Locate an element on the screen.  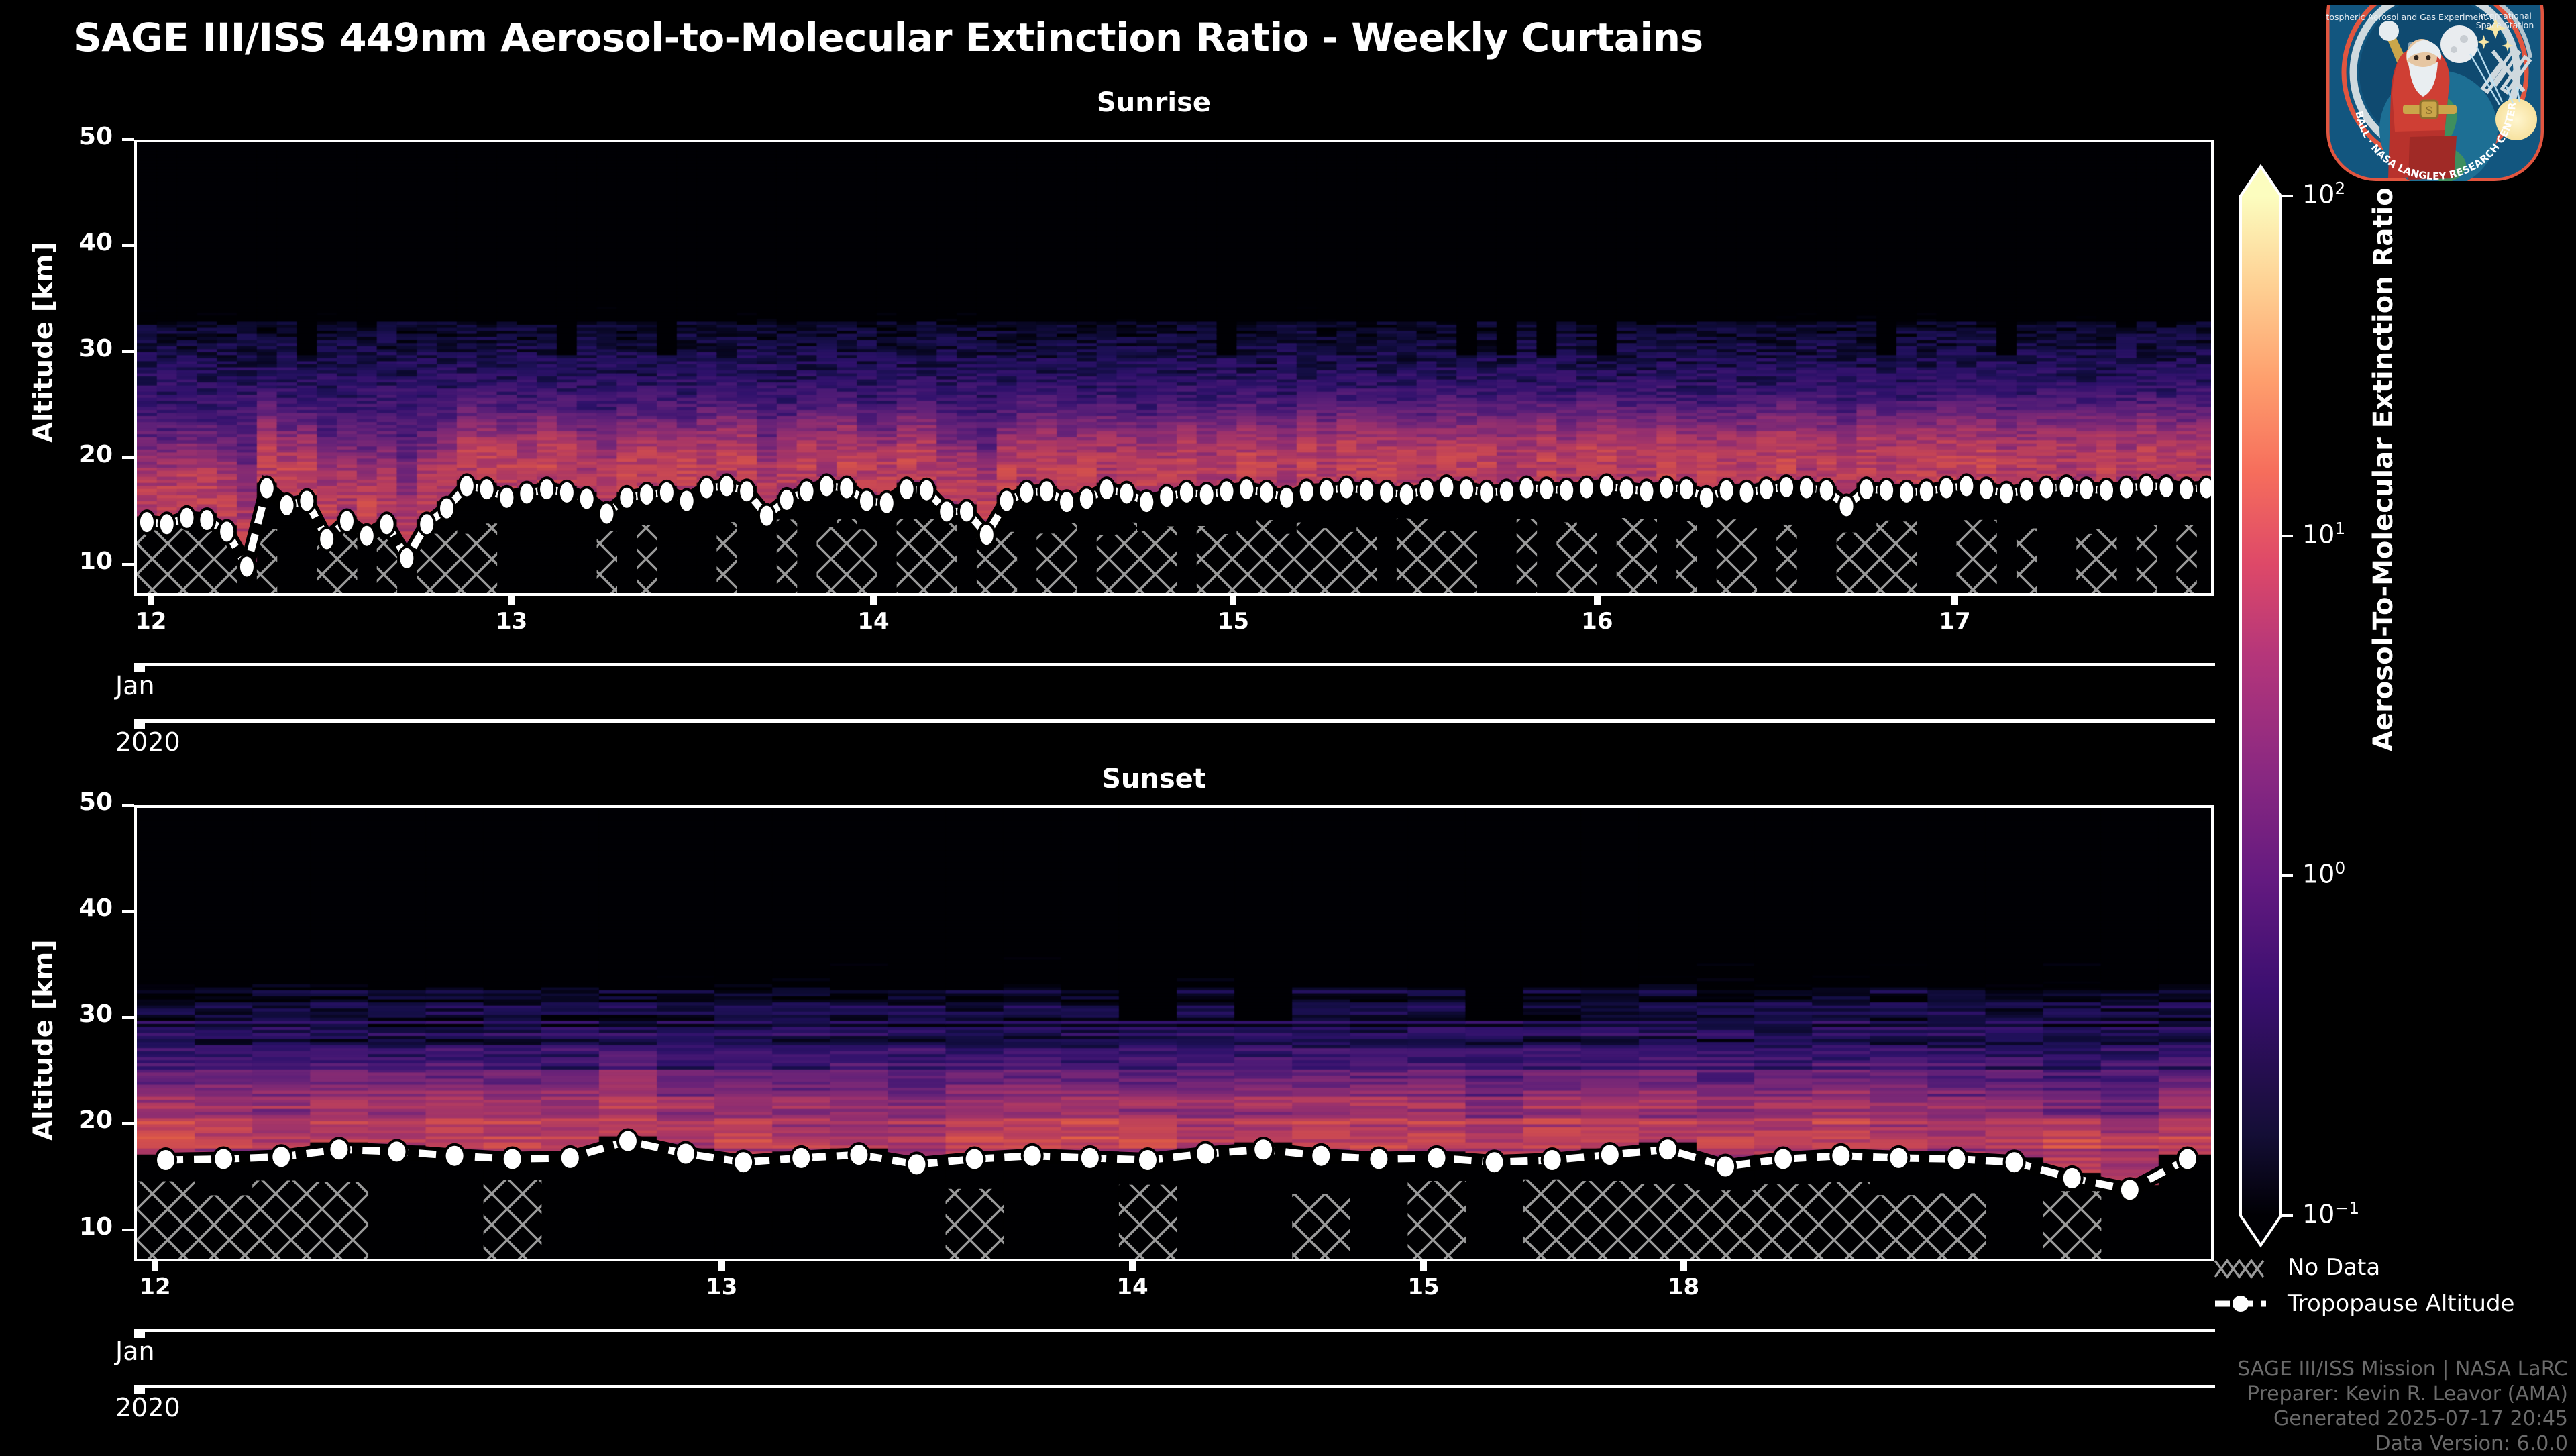
colorbar-outline is located at coordinates (2260, 706).